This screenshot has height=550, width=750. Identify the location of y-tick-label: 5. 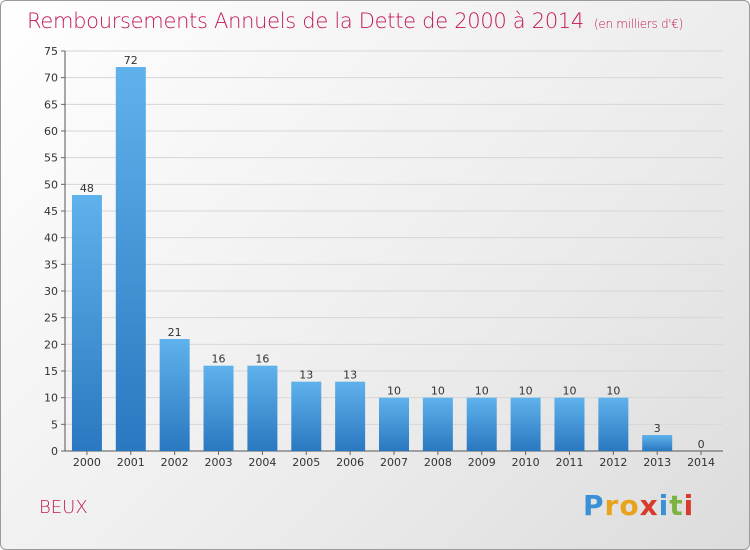
(54, 424).